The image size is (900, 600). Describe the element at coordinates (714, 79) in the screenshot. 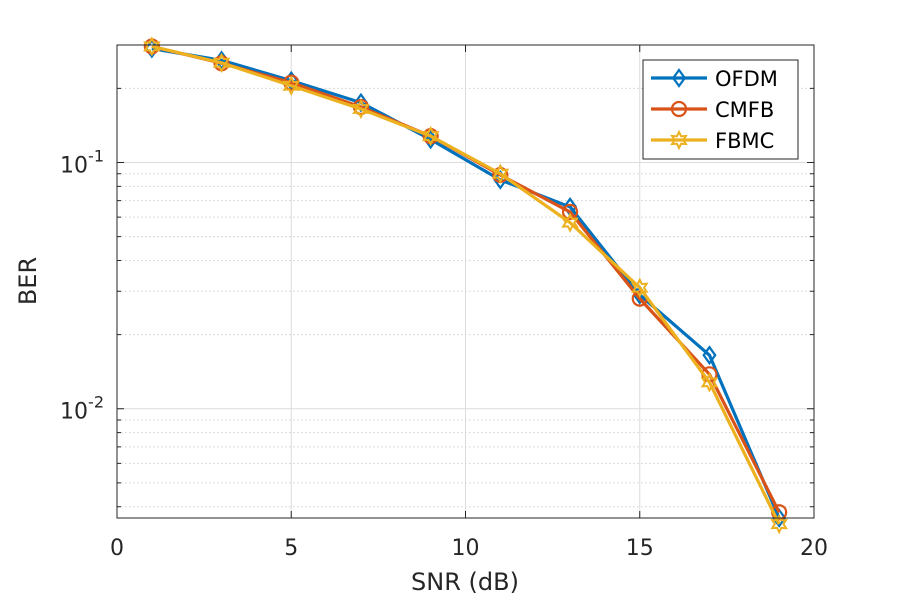

I see `legend-item-ofdm: OFDM` at that location.